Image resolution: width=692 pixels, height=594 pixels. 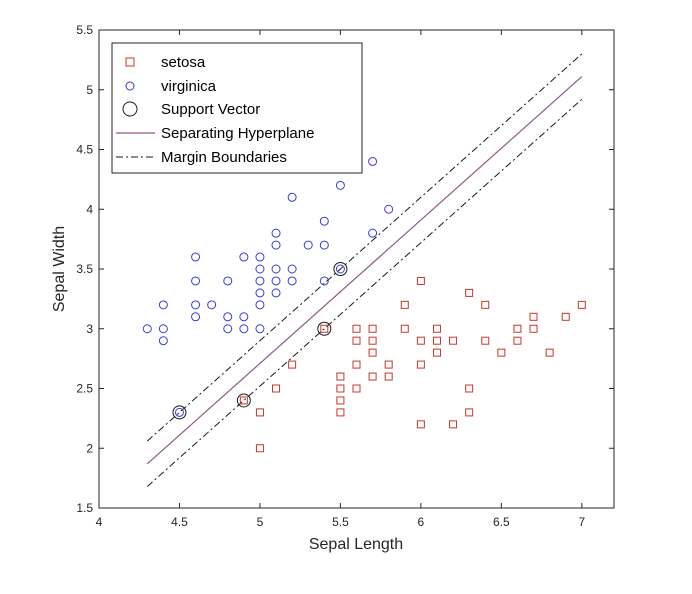 What do you see at coordinates (84, 269) in the screenshot?
I see `y-tick-label: 3.5` at bounding box center [84, 269].